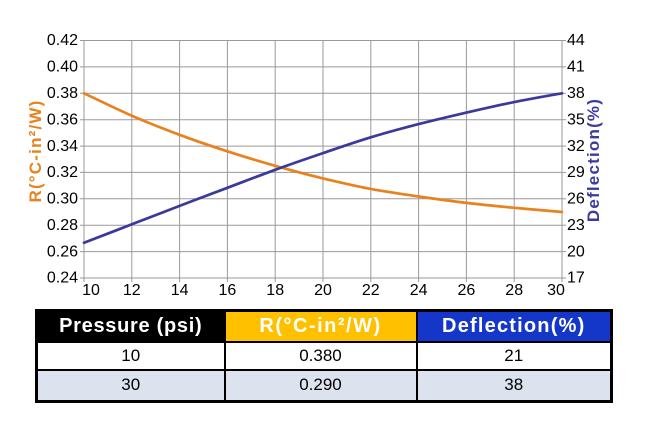 The width and height of the screenshot is (654, 436). What do you see at coordinates (576, 278) in the screenshot?
I see `svg-text: 17` at bounding box center [576, 278].